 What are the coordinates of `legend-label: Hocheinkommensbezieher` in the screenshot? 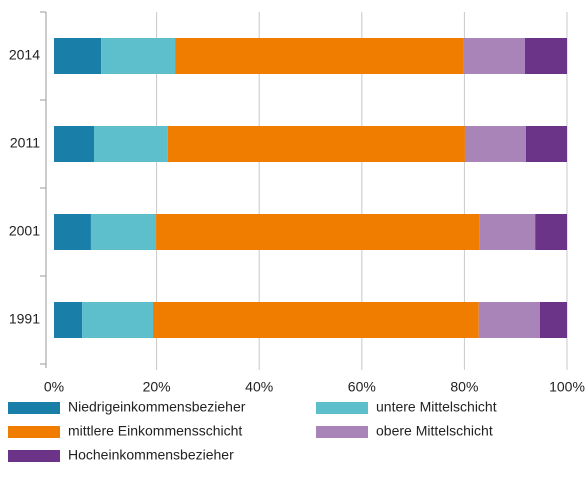 It's located at (151, 455).